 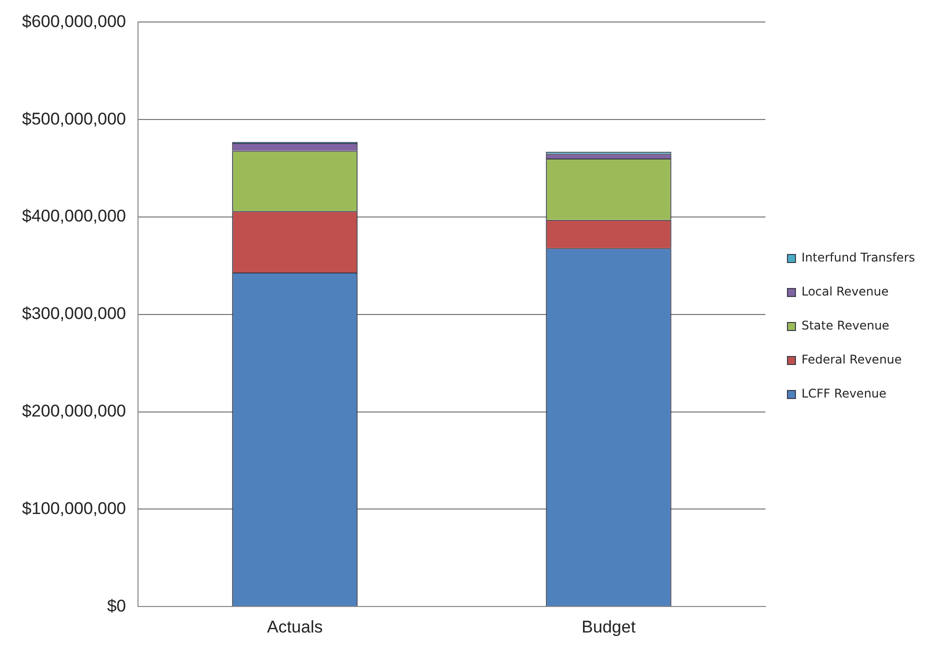 I want to click on legend-label: Interfund Transfers, so click(x=858, y=257).